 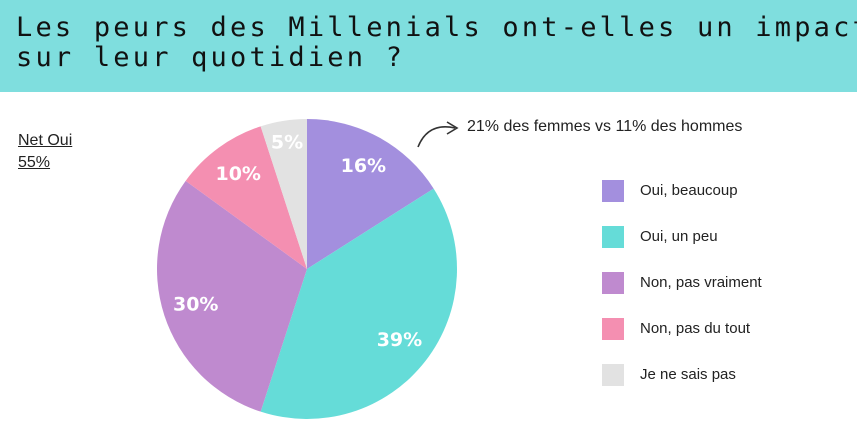 What do you see at coordinates (399, 340) in the screenshot?
I see `slice-label-2: 39%` at bounding box center [399, 340].